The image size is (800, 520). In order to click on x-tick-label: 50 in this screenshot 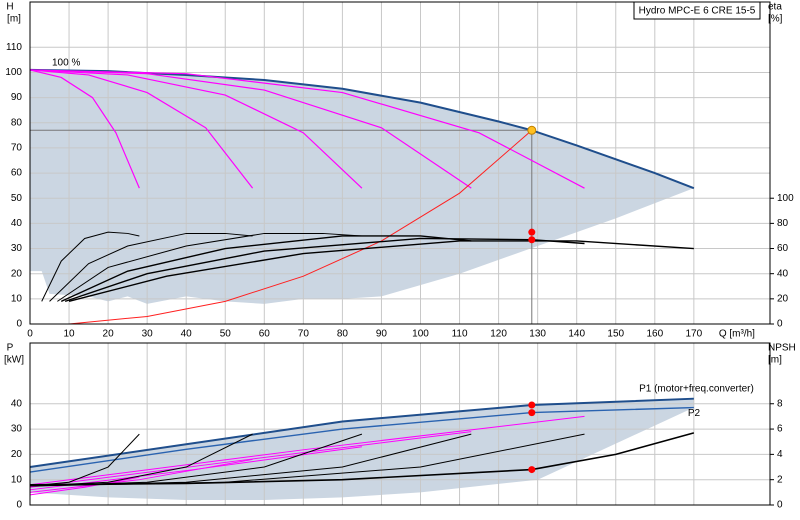, I will do `click(226, 334)`.